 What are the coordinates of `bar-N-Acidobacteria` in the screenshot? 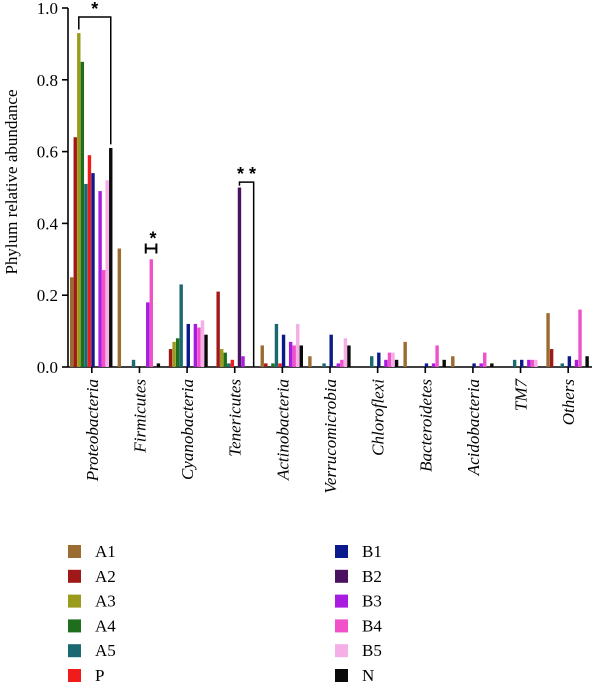 It's located at (492, 365).